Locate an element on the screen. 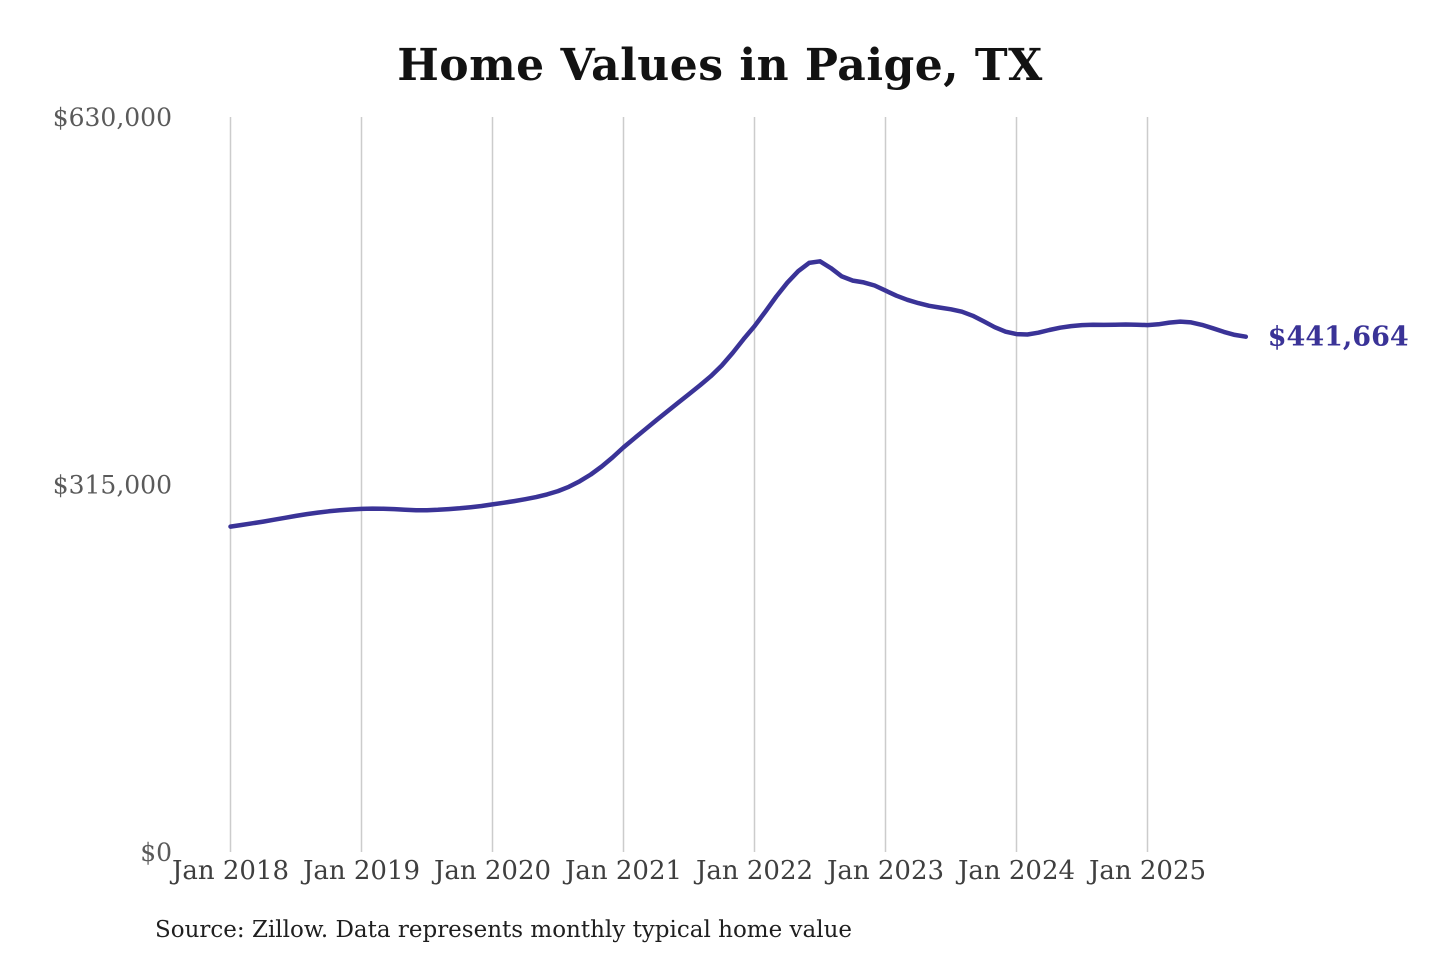  x-tick-label: Jan 2020 is located at coordinates (491, 871).